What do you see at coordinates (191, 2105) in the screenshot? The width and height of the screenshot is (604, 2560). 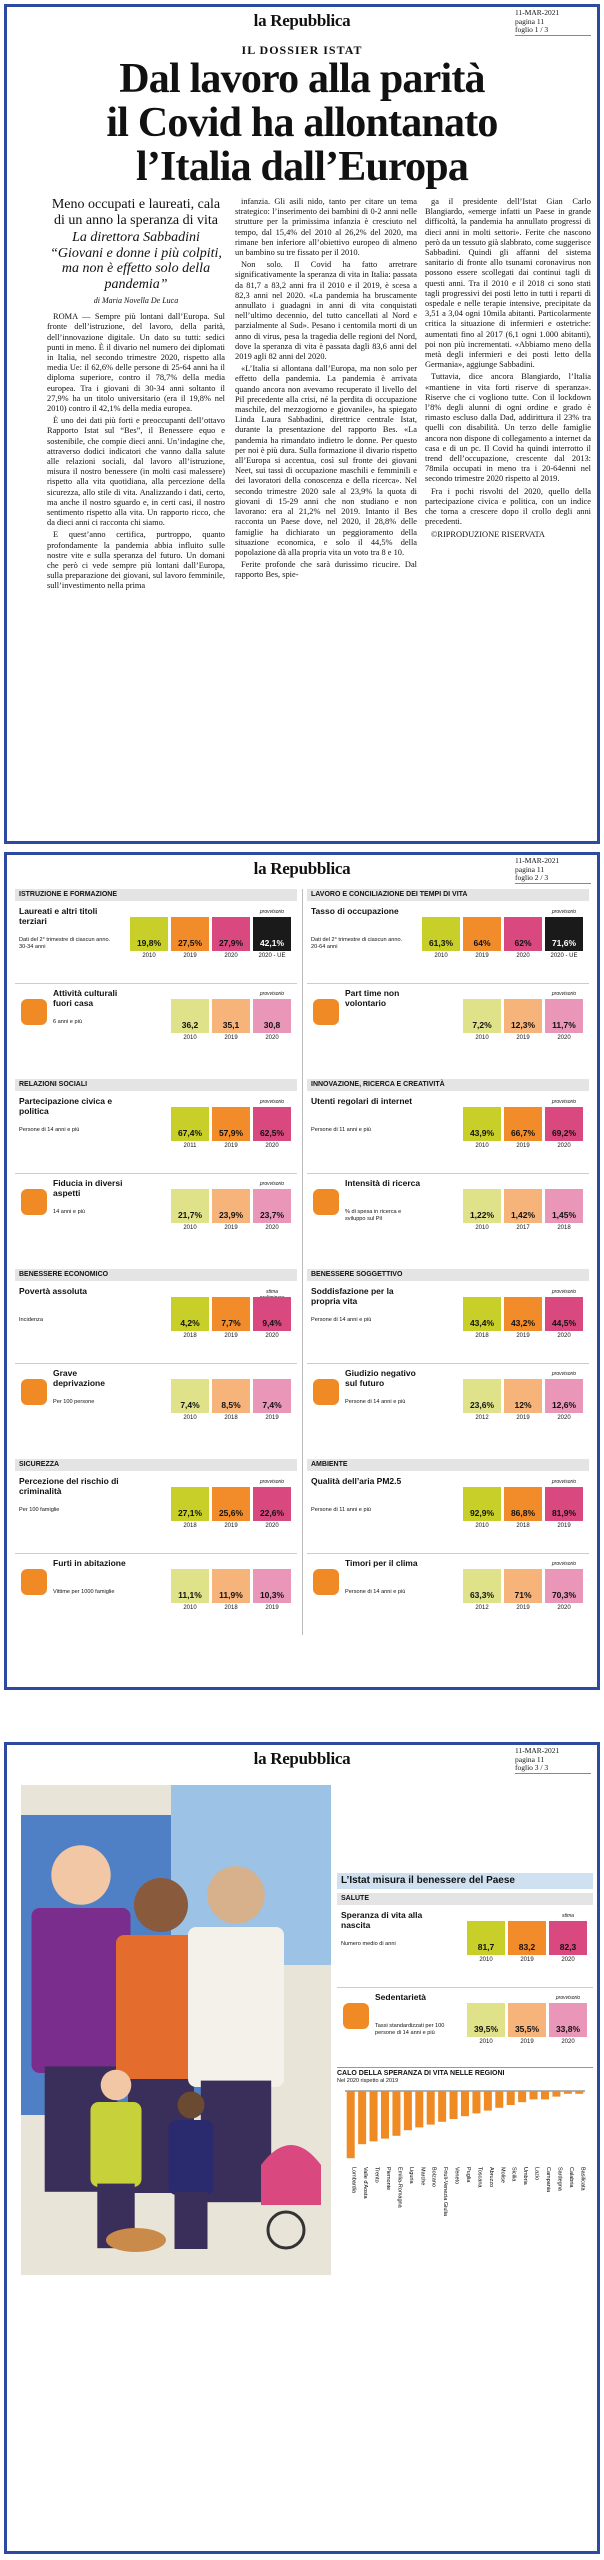 I see `figure-head` at bounding box center [191, 2105].